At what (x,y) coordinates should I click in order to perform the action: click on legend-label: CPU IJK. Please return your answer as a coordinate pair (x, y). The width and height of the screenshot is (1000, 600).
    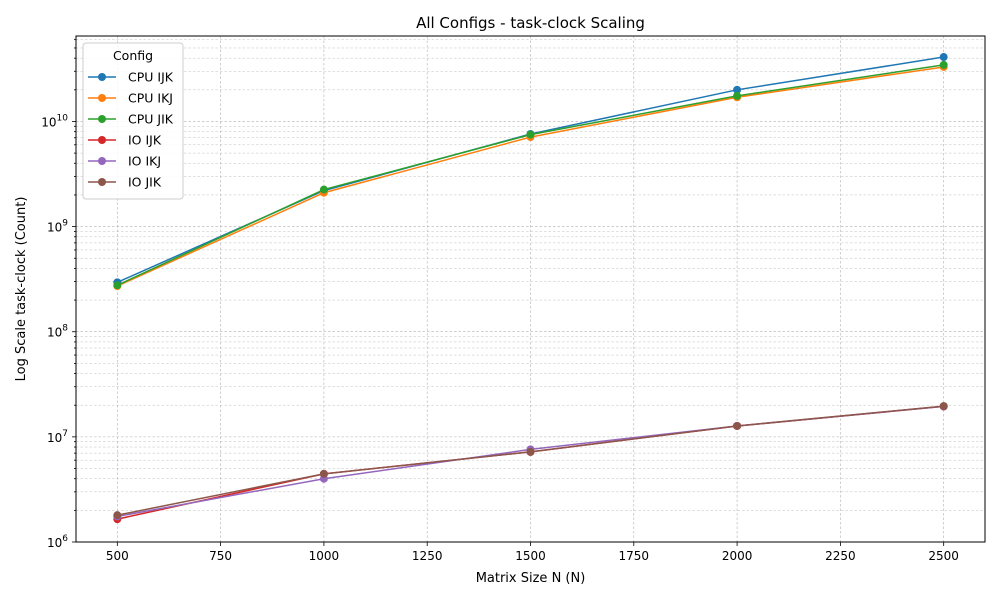
    Looking at the image, I should click on (151, 77).